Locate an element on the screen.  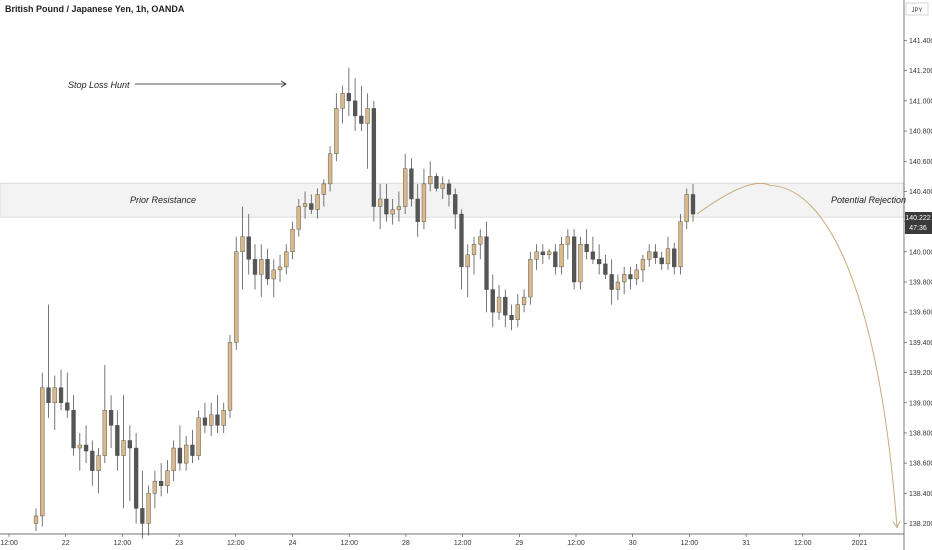
x-tick-label: 30 is located at coordinates (633, 543).